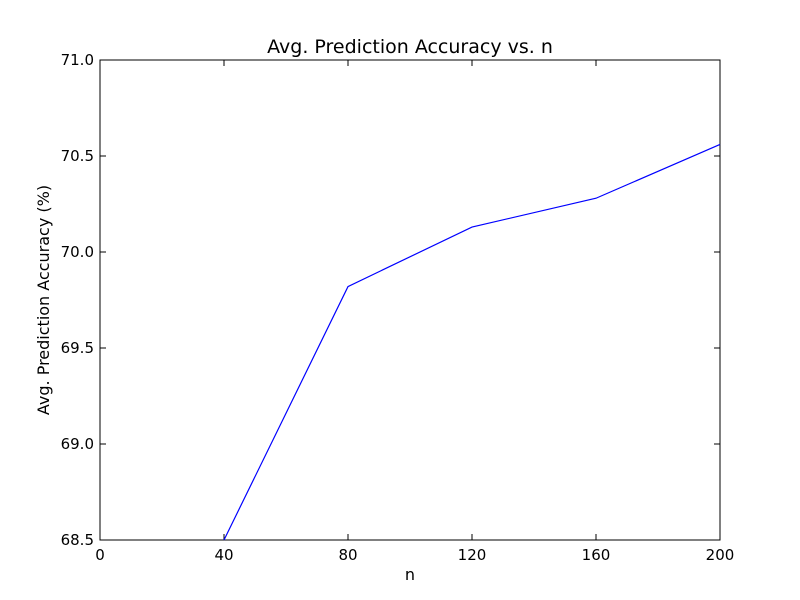 This screenshot has width=800, height=600. Describe the element at coordinates (77, 156) in the screenshot. I see `y-tick-label: 70.5` at that location.